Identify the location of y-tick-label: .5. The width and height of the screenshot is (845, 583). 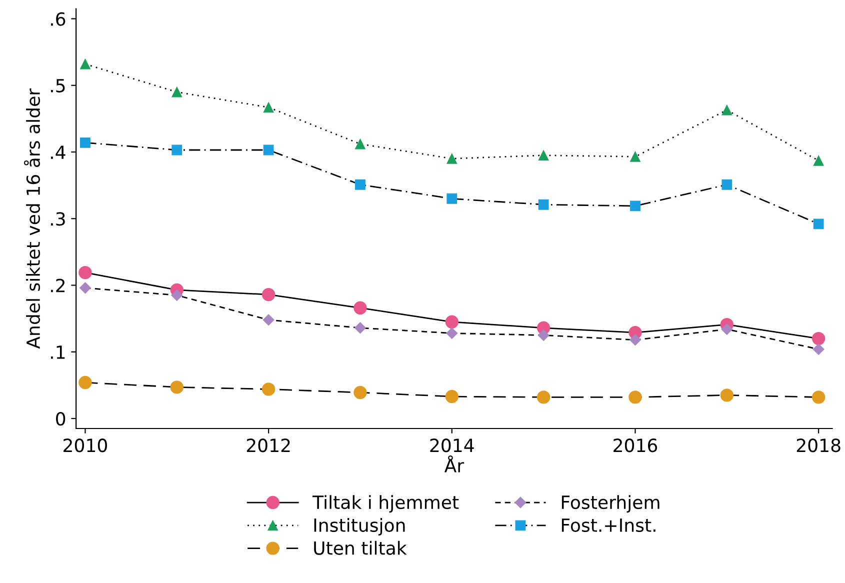
(58, 85).